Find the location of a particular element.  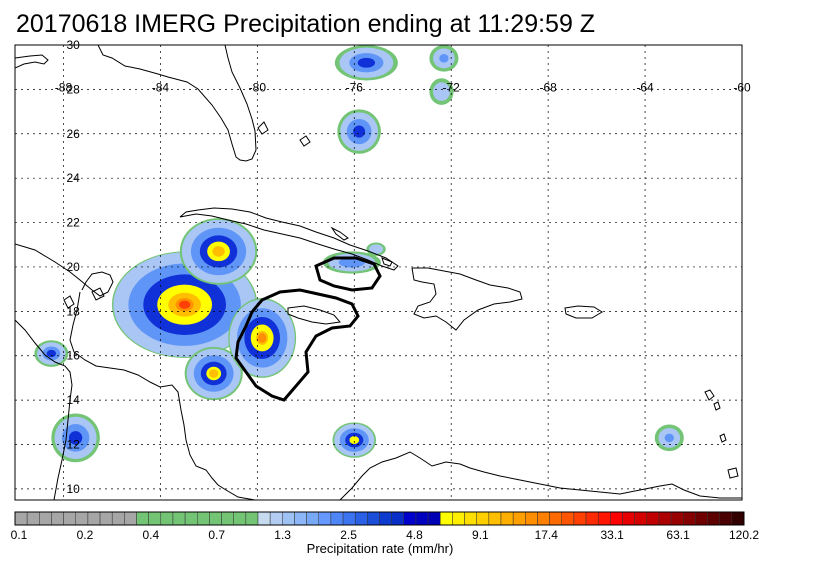

colorbar-tick-label: 1.3 is located at coordinates (282, 535).